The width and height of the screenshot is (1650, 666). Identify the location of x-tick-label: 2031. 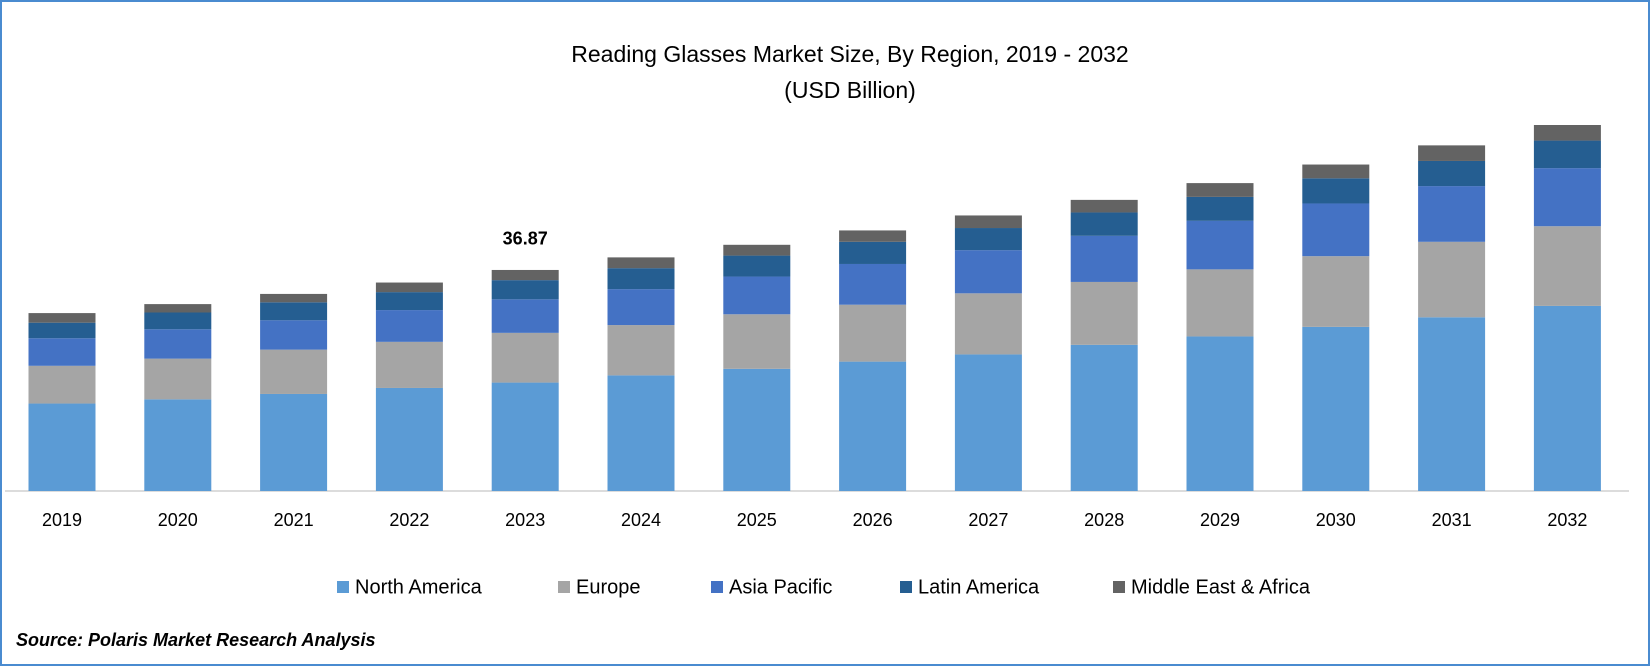
(1452, 520).